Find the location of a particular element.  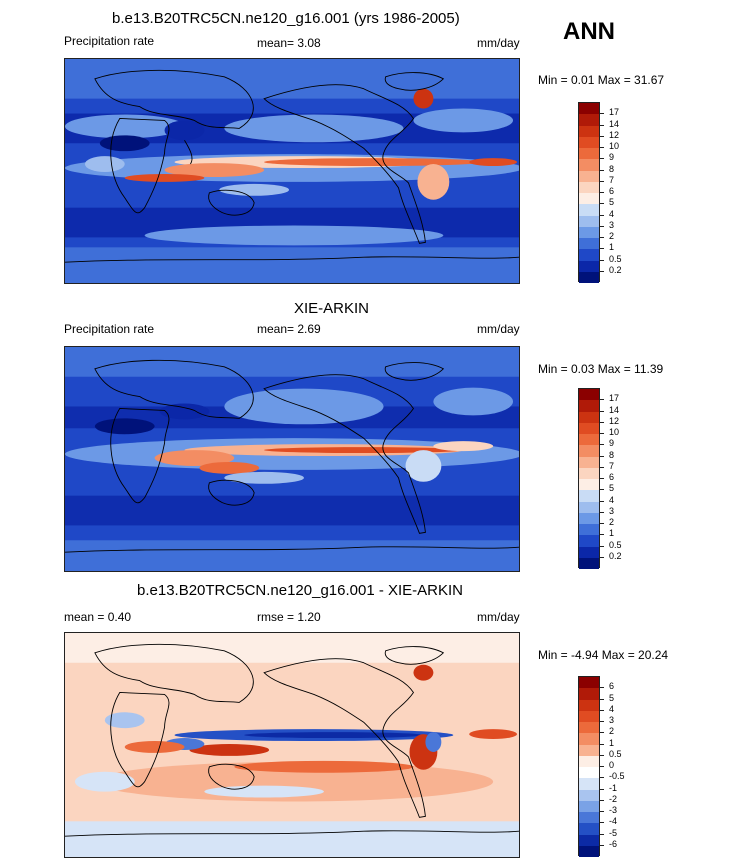

panel-2-variable-label: Precipitation rate is located at coordinates (109, 329).